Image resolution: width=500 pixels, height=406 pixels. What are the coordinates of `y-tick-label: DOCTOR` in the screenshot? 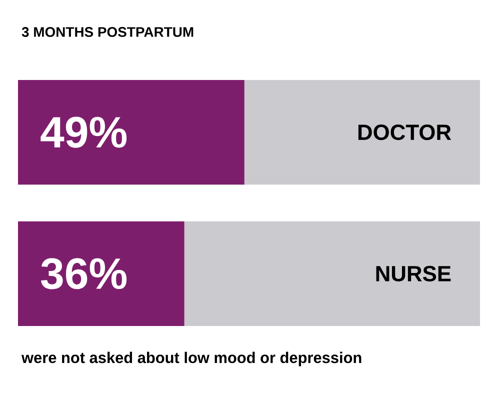 It's located at (405, 132).